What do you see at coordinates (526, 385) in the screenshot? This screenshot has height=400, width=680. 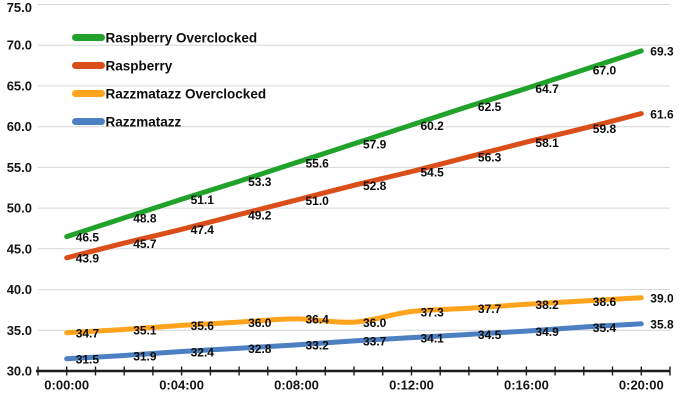 I see `x-axis-label: 0:16:00` at bounding box center [526, 385].